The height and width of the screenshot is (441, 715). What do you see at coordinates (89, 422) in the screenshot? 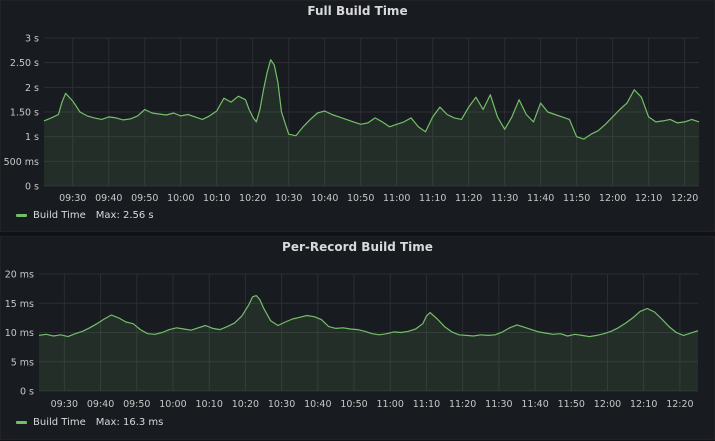
I see `legend: Build Time Max: 16.3 ms` at bounding box center [89, 422].